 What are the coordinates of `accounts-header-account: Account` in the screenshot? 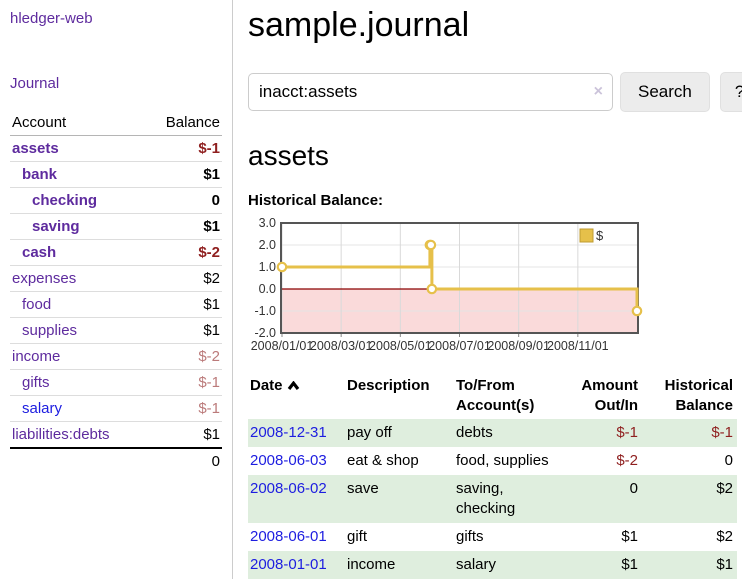 It's located at (77, 123).